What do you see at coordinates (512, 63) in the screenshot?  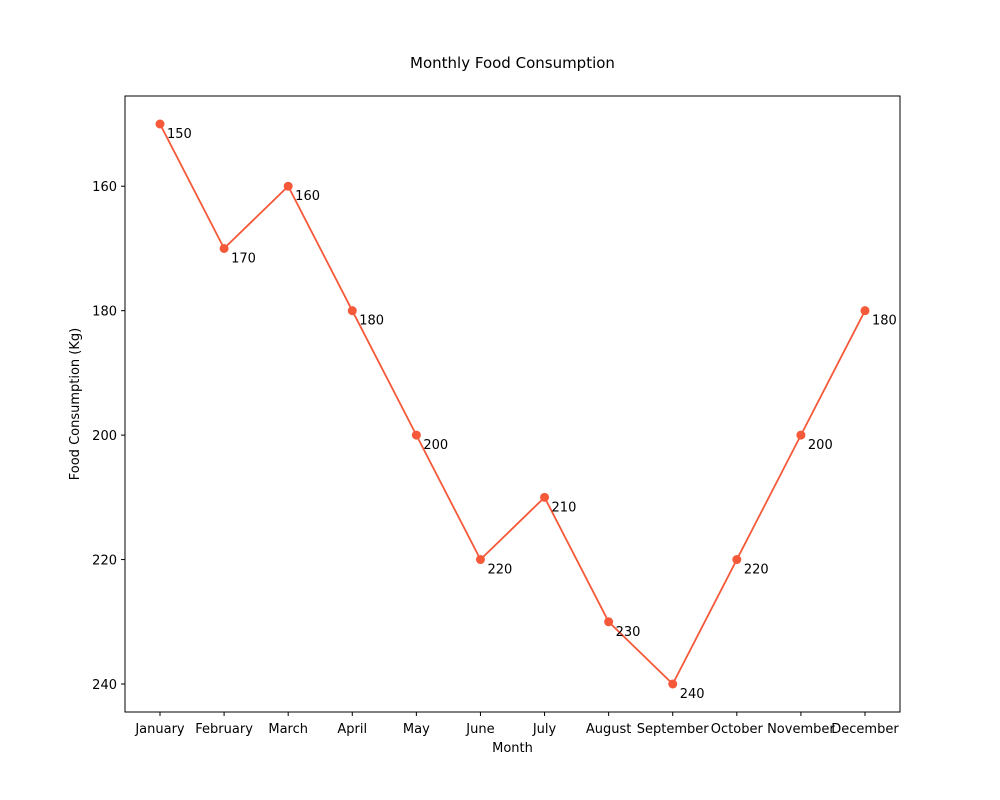 I see `chart-title: Monthly Food Consumption` at bounding box center [512, 63].